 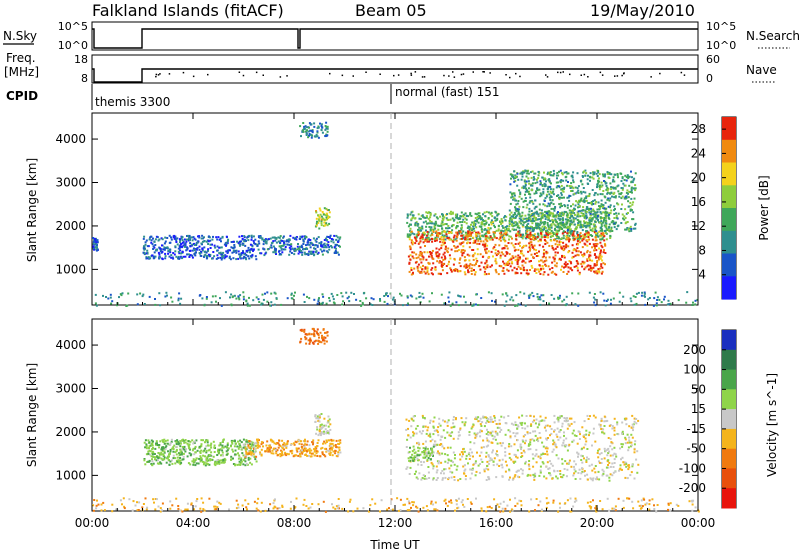 What do you see at coordinates (395, 38) in the screenshot?
I see `nsky-trace` at bounding box center [395, 38].